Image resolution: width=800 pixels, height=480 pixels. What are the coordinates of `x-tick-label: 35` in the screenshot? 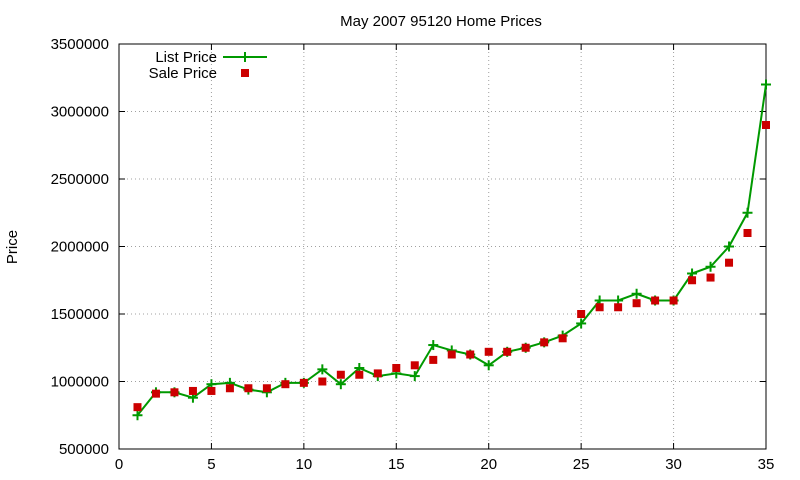 It's located at (766, 464).